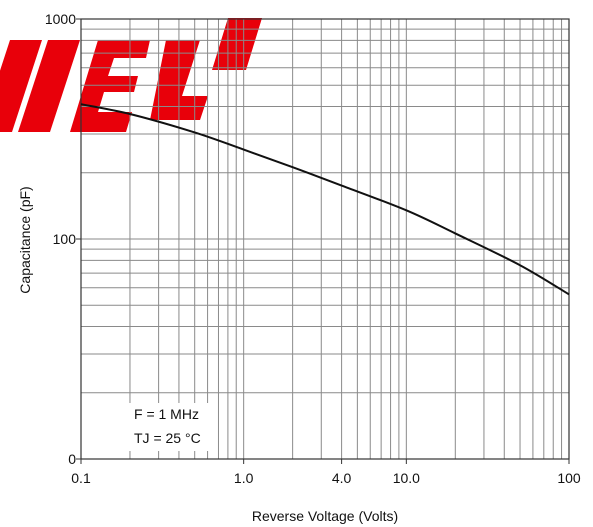 The height and width of the screenshot is (527, 593). I want to click on x-axis-title: Reverse Voltage (Volts), so click(325, 516).